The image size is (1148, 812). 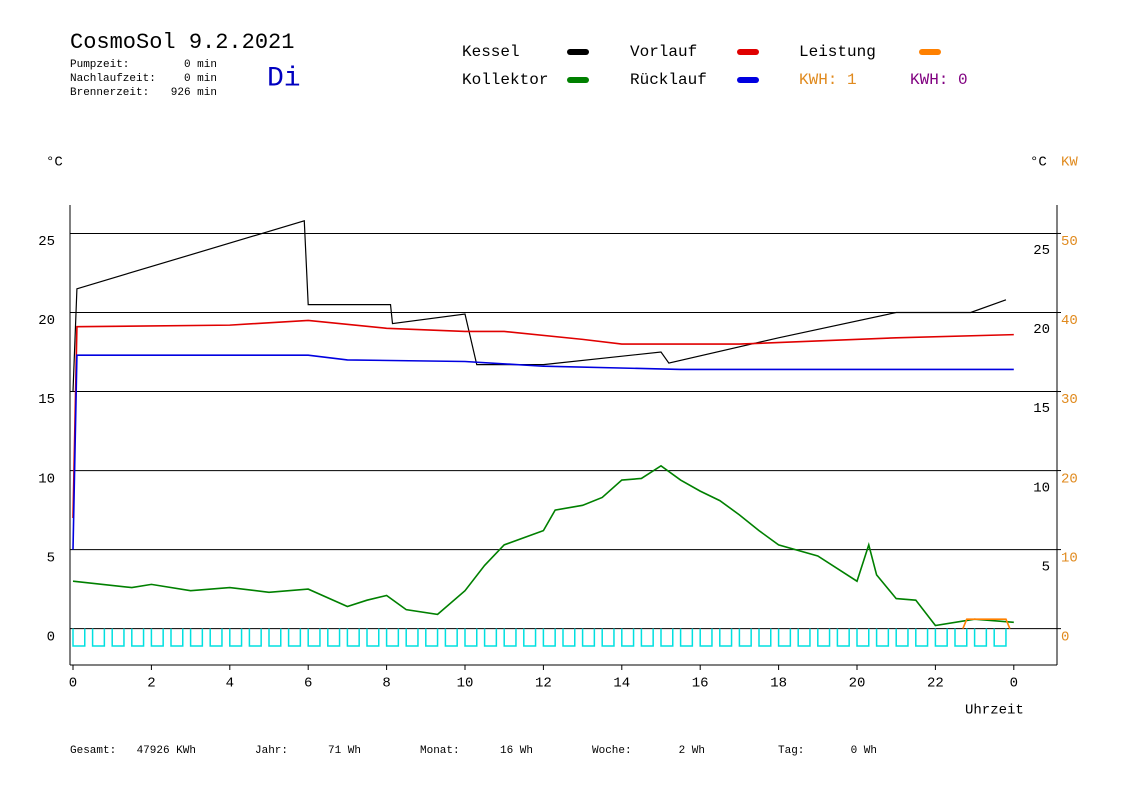 I want to click on x-tick-label: 22, so click(x=935, y=684).